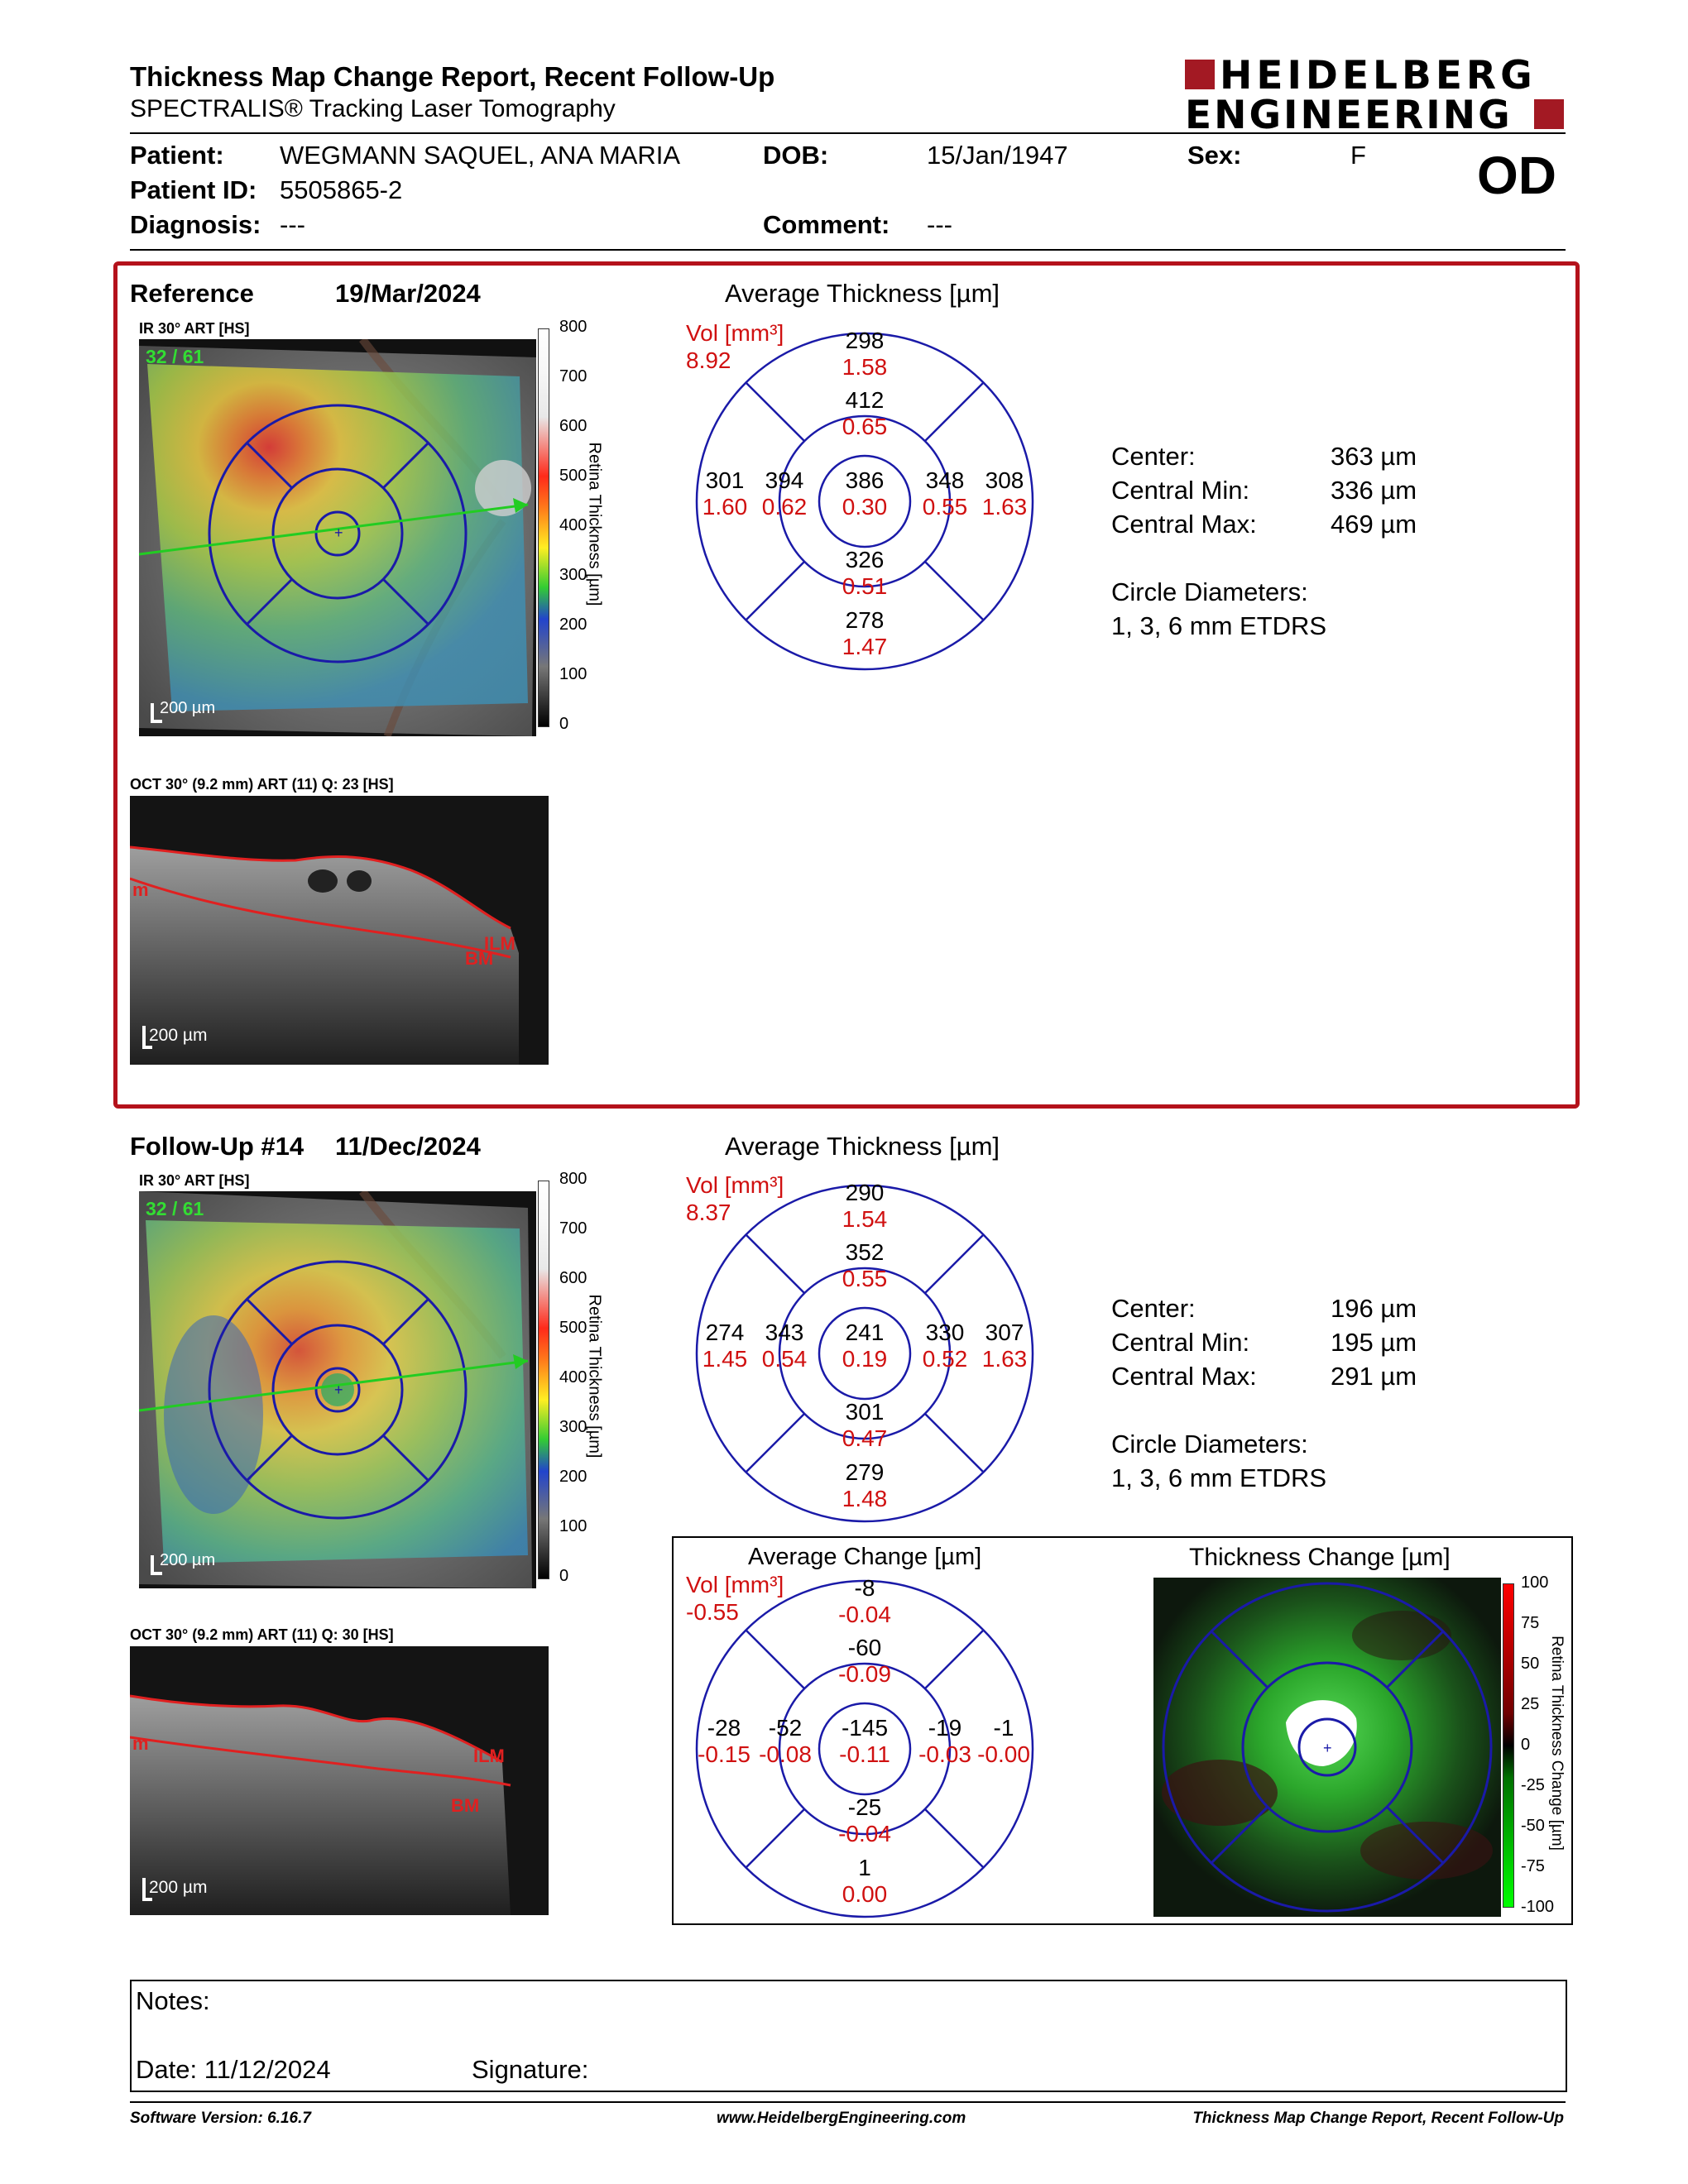 The height and width of the screenshot is (2184, 1688). What do you see at coordinates (489, 1756) in the screenshot?
I see `followup-oct-ilm: ILM` at bounding box center [489, 1756].